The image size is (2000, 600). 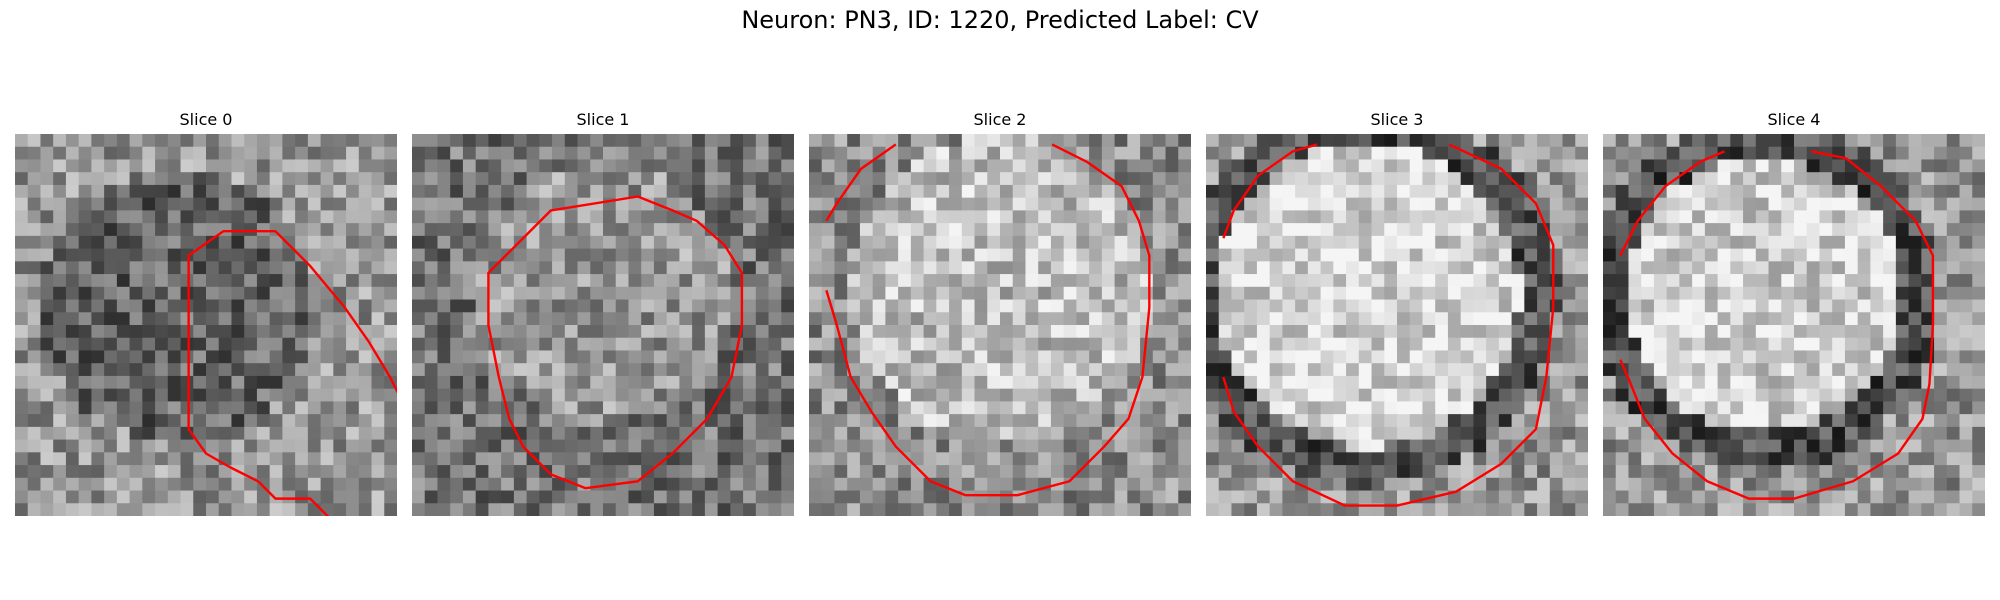 I want to click on slice-0-contour, so click(x=292, y=373).